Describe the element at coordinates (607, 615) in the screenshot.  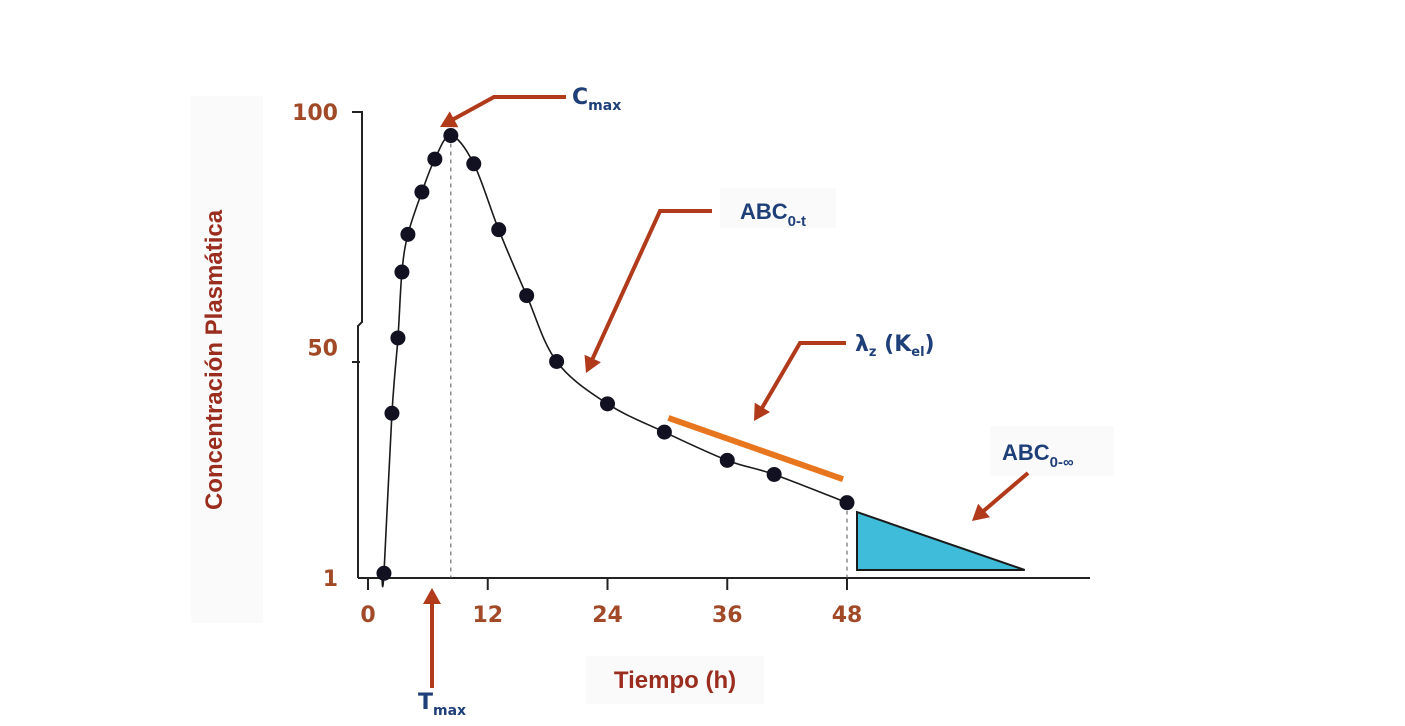
I see `x-tick-label-24: 24` at that location.